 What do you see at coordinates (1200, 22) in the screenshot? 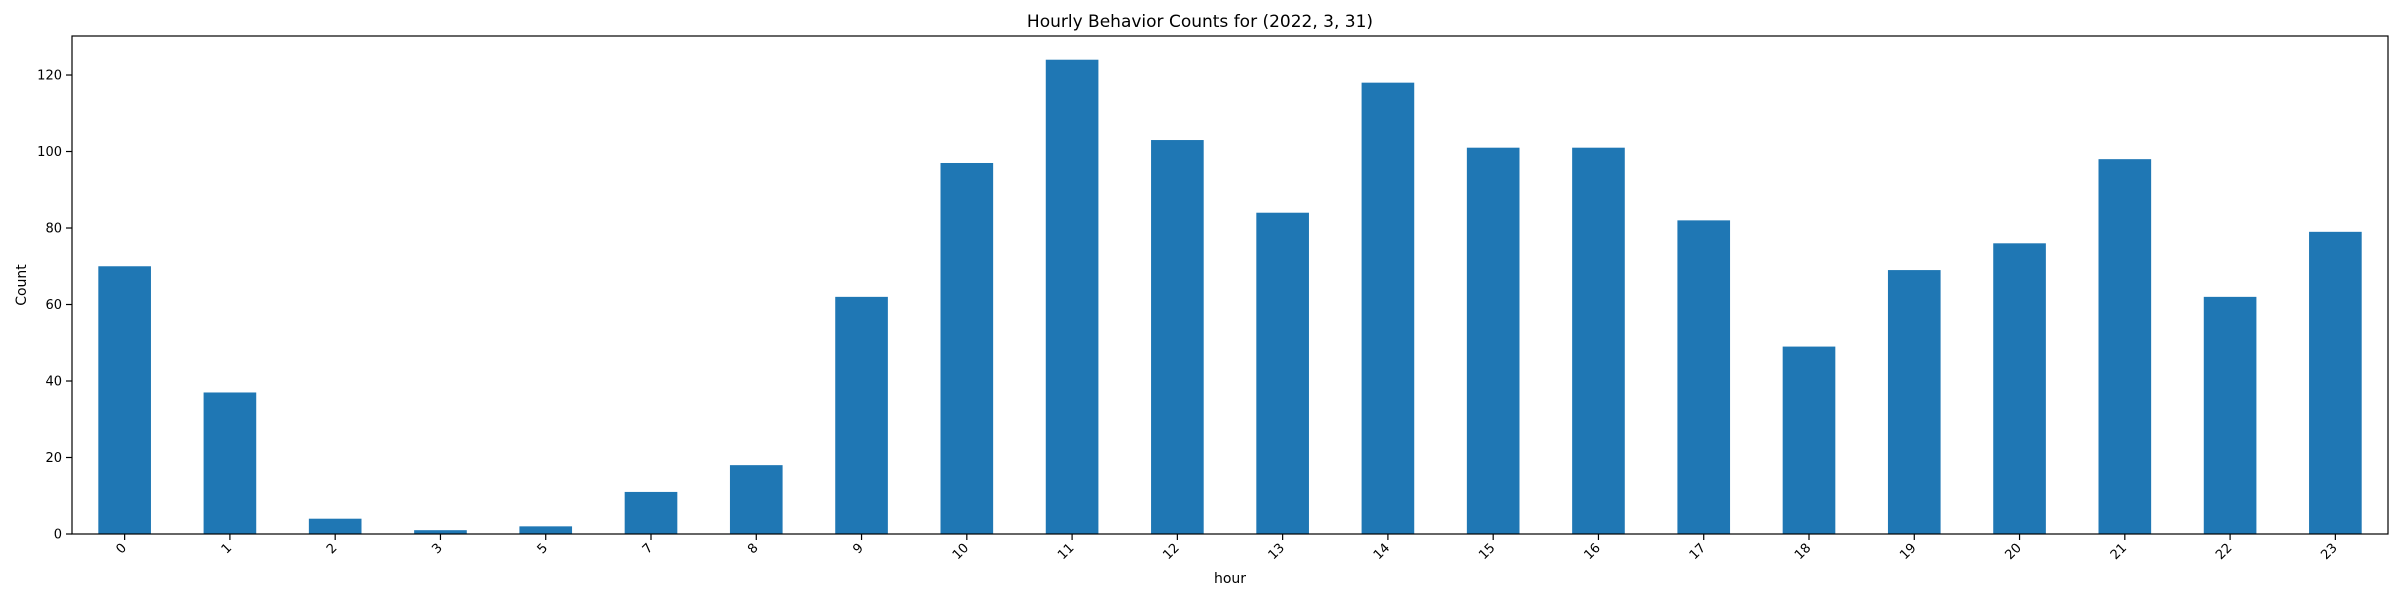
I see `chart-title: Hourly Behavior Counts for (2022, 3, 31)` at bounding box center [1200, 22].